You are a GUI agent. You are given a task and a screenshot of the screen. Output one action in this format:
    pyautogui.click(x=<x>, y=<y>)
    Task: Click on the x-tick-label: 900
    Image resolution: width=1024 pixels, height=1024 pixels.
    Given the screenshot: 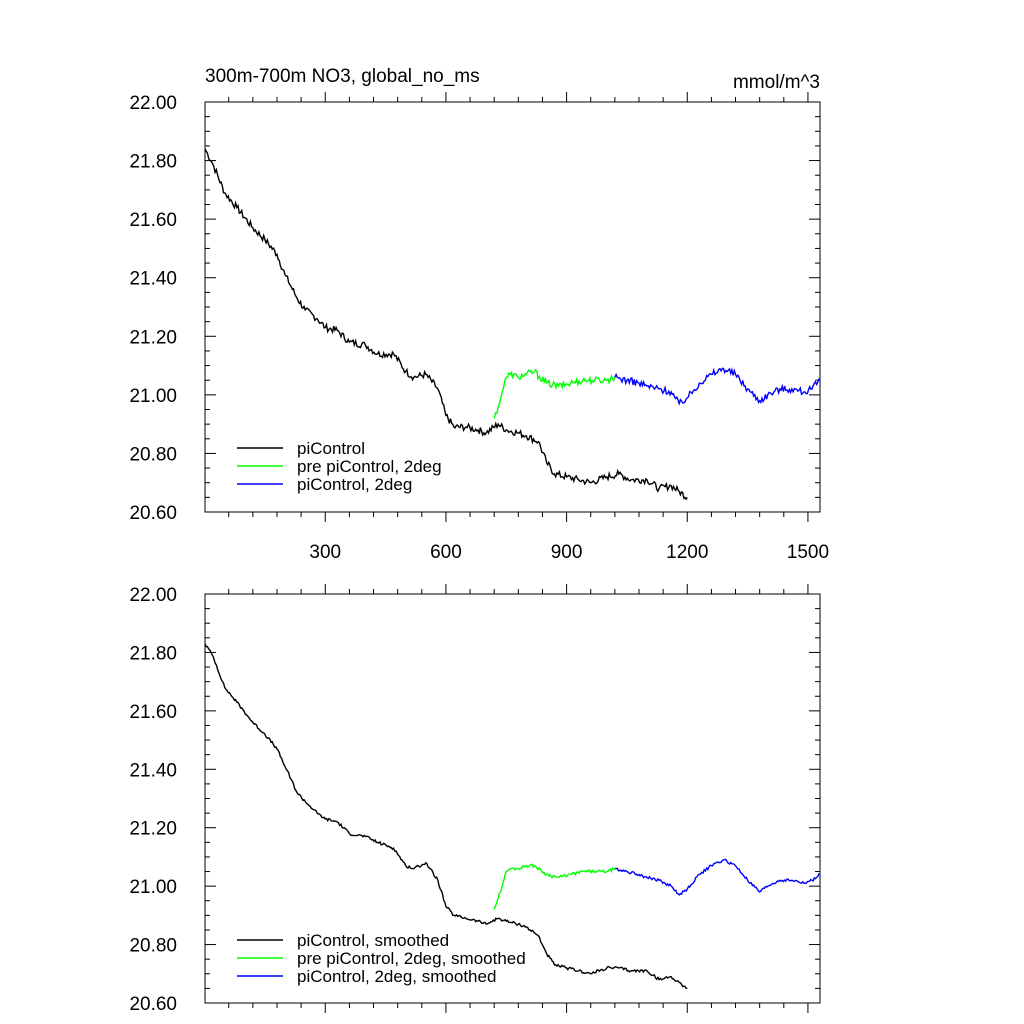 What is the action you would take?
    pyautogui.click(x=567, y=552)
    